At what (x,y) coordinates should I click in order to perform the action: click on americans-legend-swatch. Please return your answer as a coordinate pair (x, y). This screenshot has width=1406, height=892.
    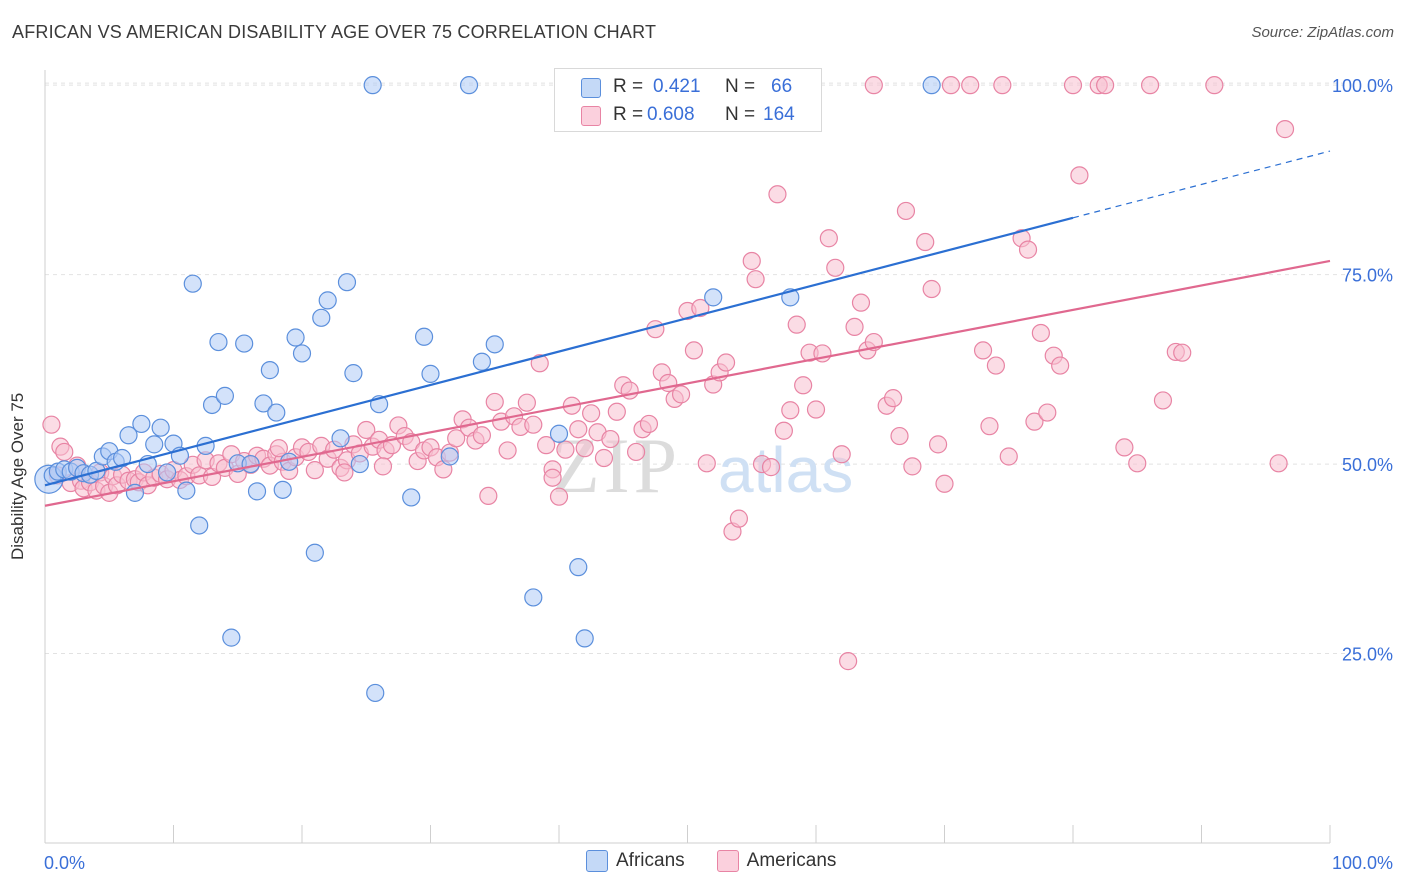
    Looking at the image, I should click on (727, 861).